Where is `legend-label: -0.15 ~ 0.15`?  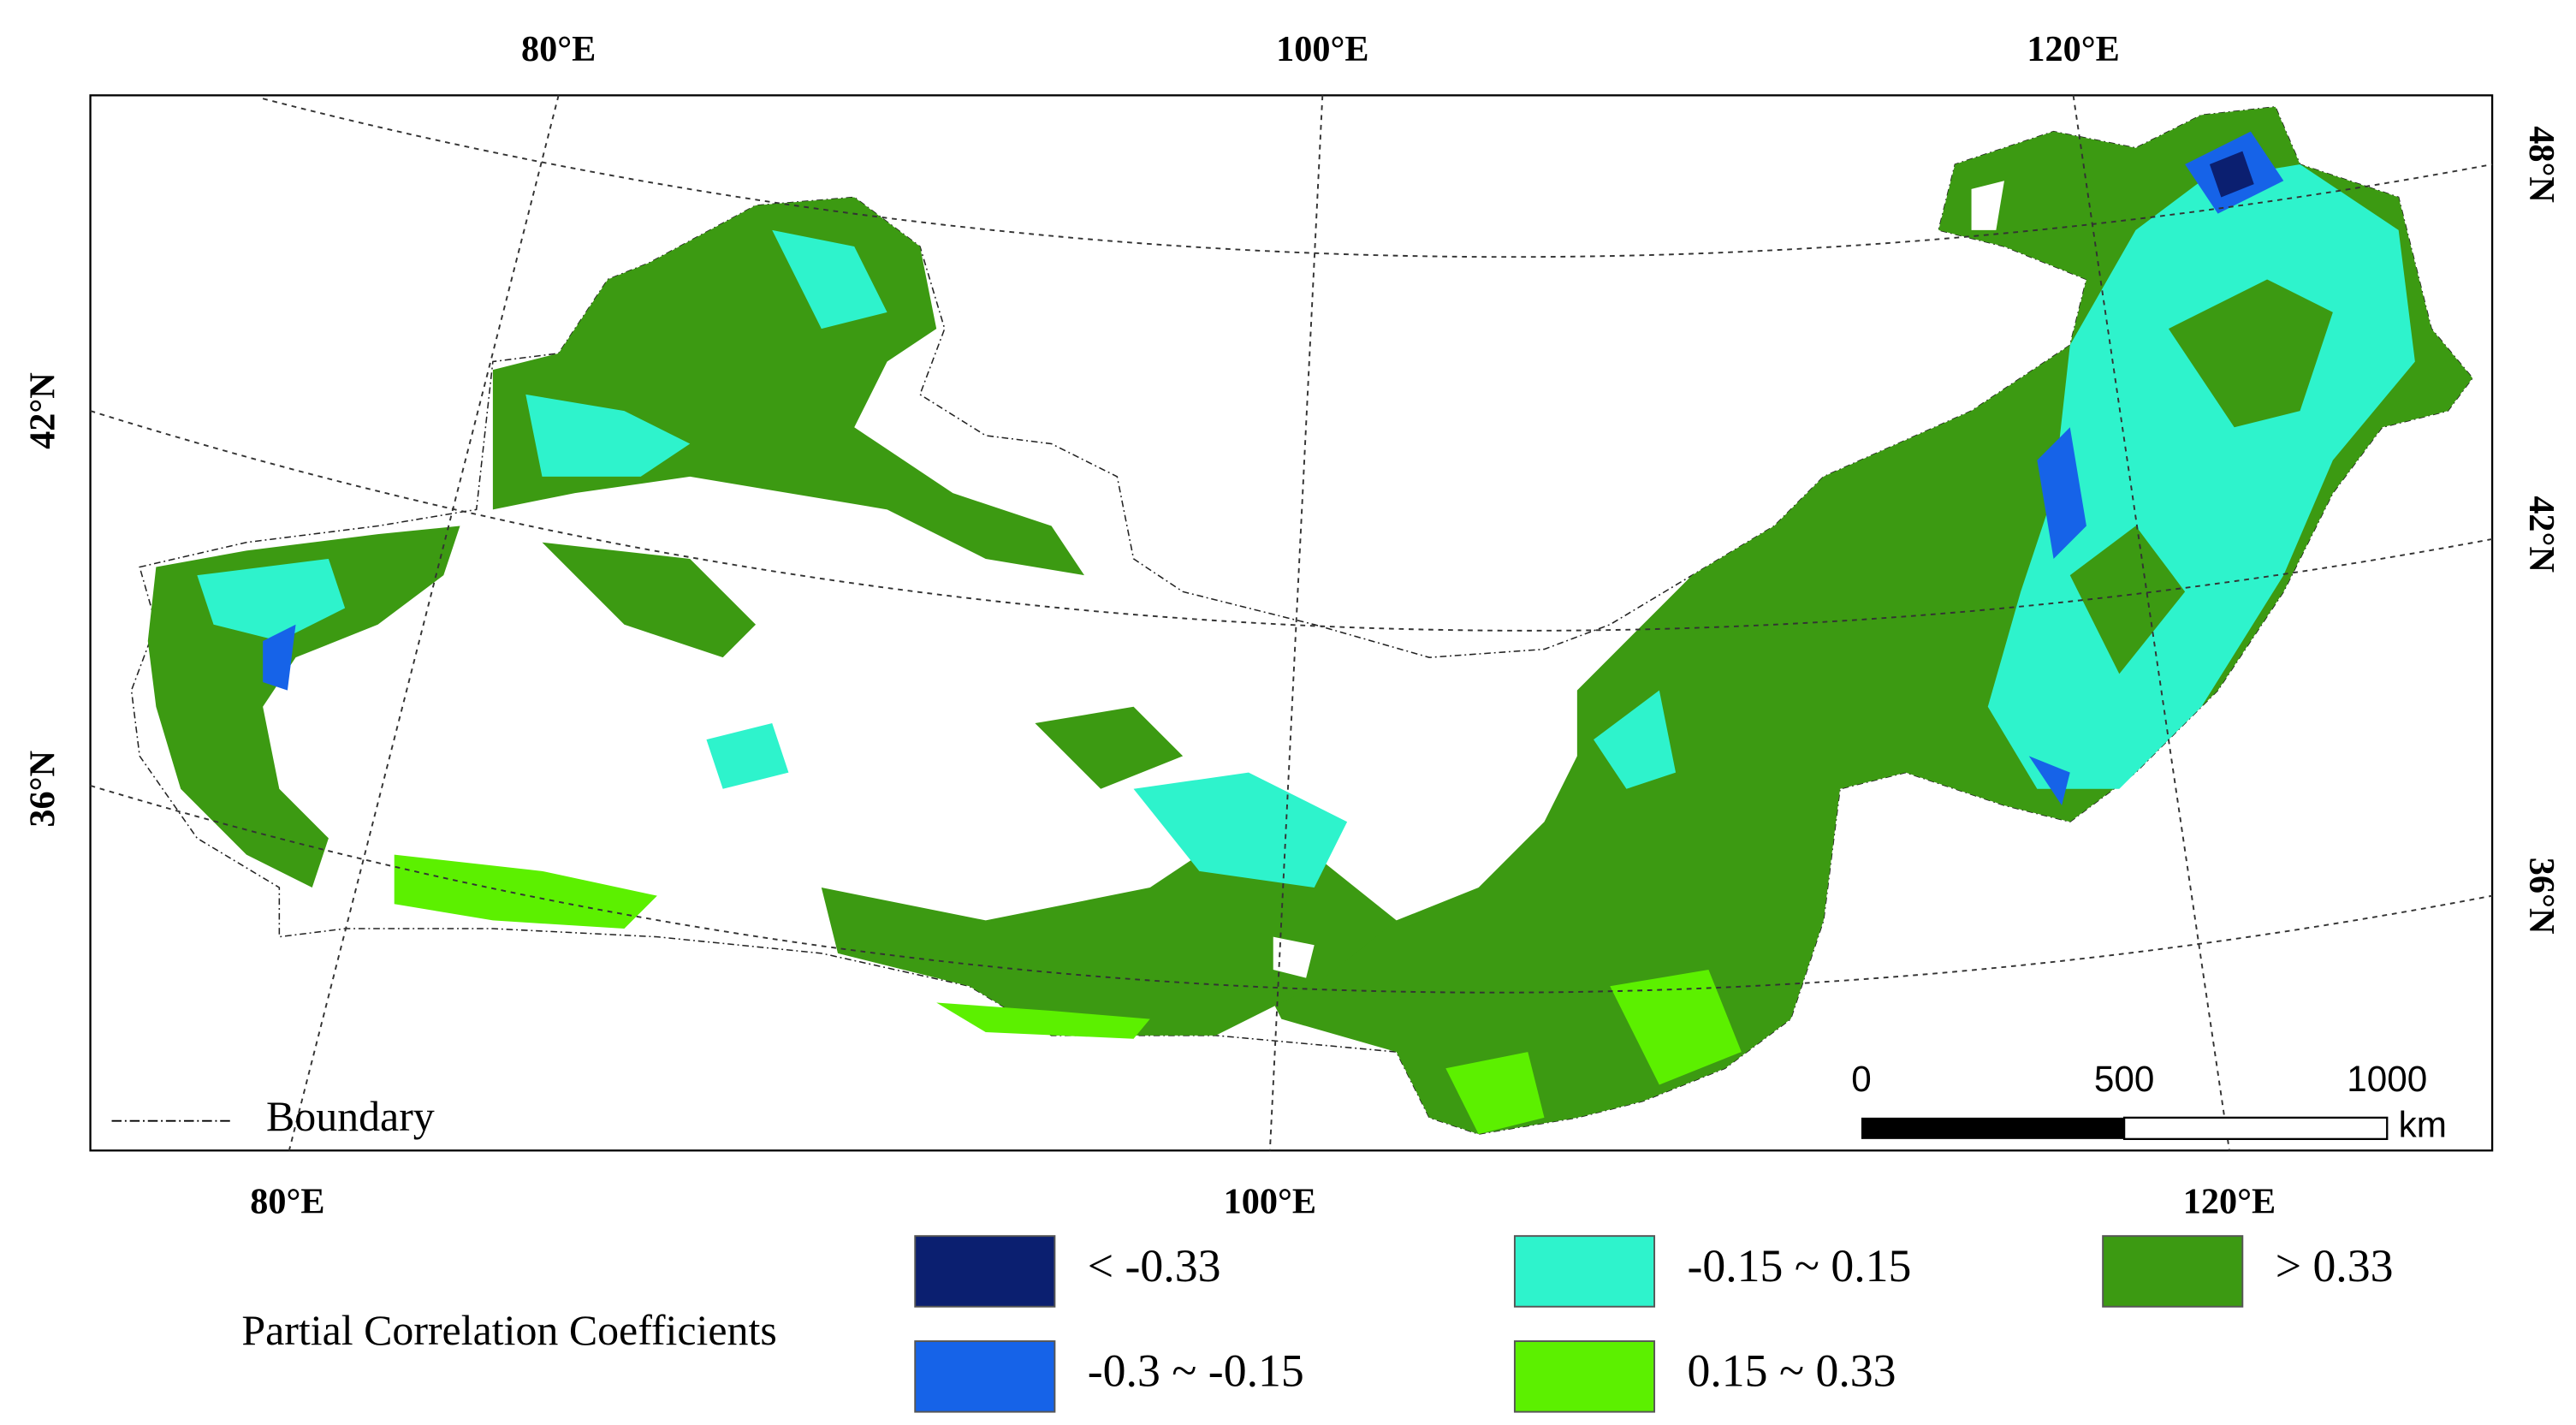 legend-label: -0.15 ~ 0.15 is located at coordinates (1799, 1265).